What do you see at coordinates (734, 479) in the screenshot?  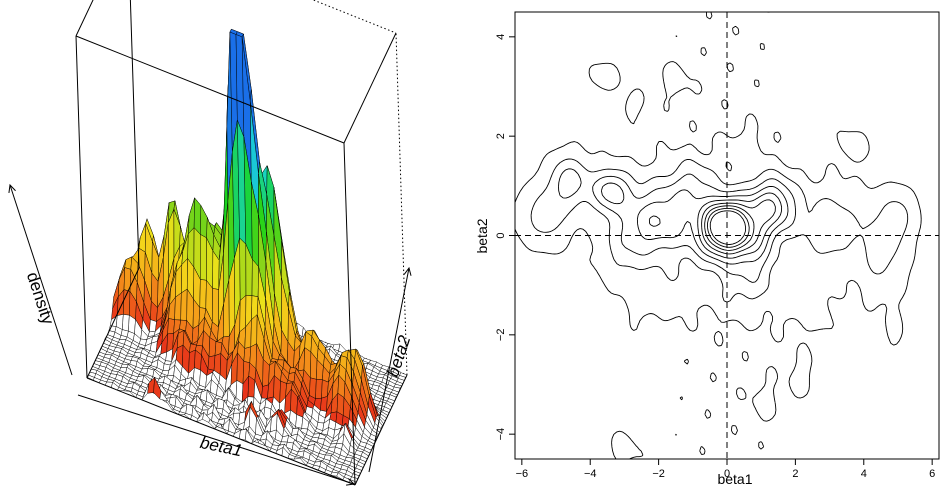 I see `contour-x-label: beta1` at bounding box center [734, 479].